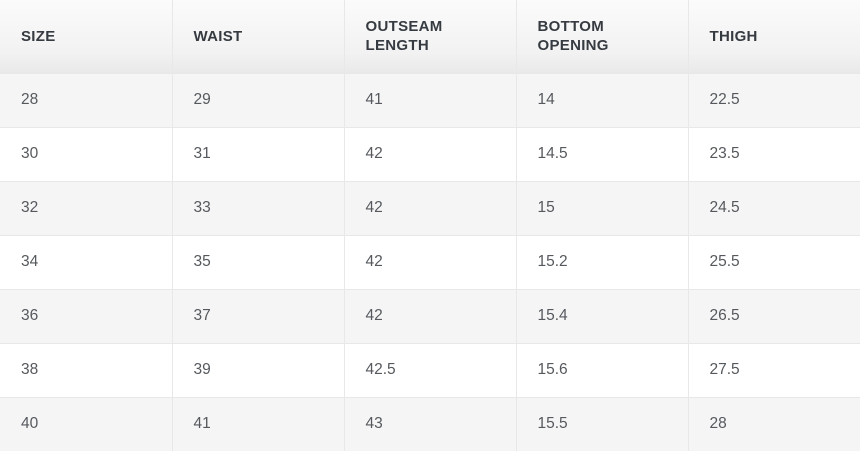 The height and width of the screenshot is (455, 860). What do you see at coordinates (601, 424) in the screenshot?
I see `table-cell: 15.5` at bounding box center [601, 424].